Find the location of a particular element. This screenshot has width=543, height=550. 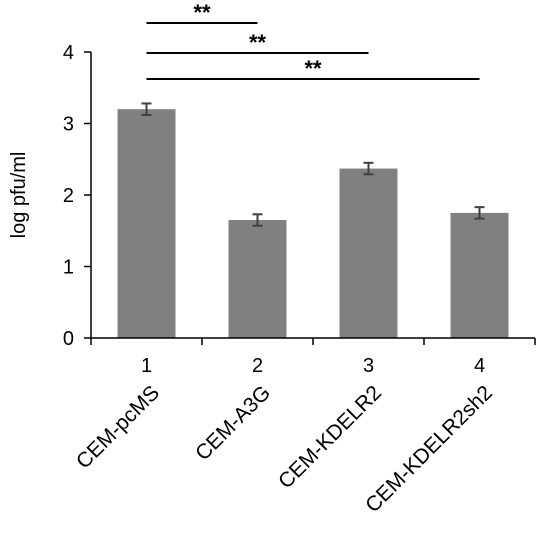

category-label: CEM-A3G is located at coordinates (233, 423).